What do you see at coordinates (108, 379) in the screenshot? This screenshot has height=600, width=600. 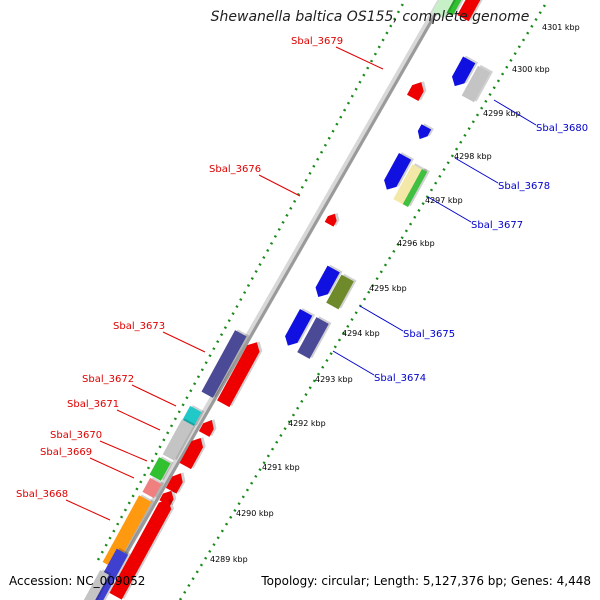 I see `gene-label-Sbal_3672: Sbal_3672` at bounding box center [108, 379].